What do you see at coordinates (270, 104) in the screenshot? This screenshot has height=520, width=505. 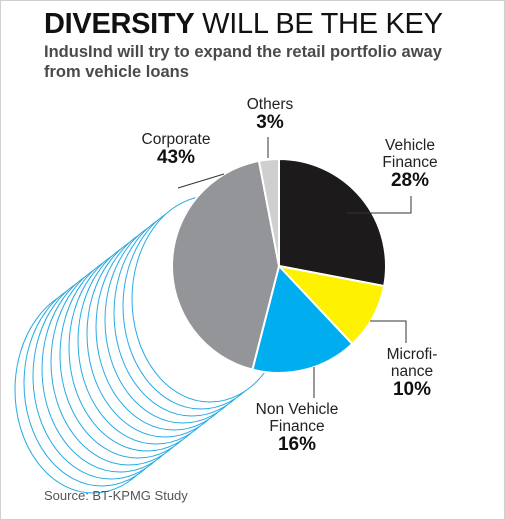 I see `slice-label-4-0: Others` at bounding box center [270, 104].